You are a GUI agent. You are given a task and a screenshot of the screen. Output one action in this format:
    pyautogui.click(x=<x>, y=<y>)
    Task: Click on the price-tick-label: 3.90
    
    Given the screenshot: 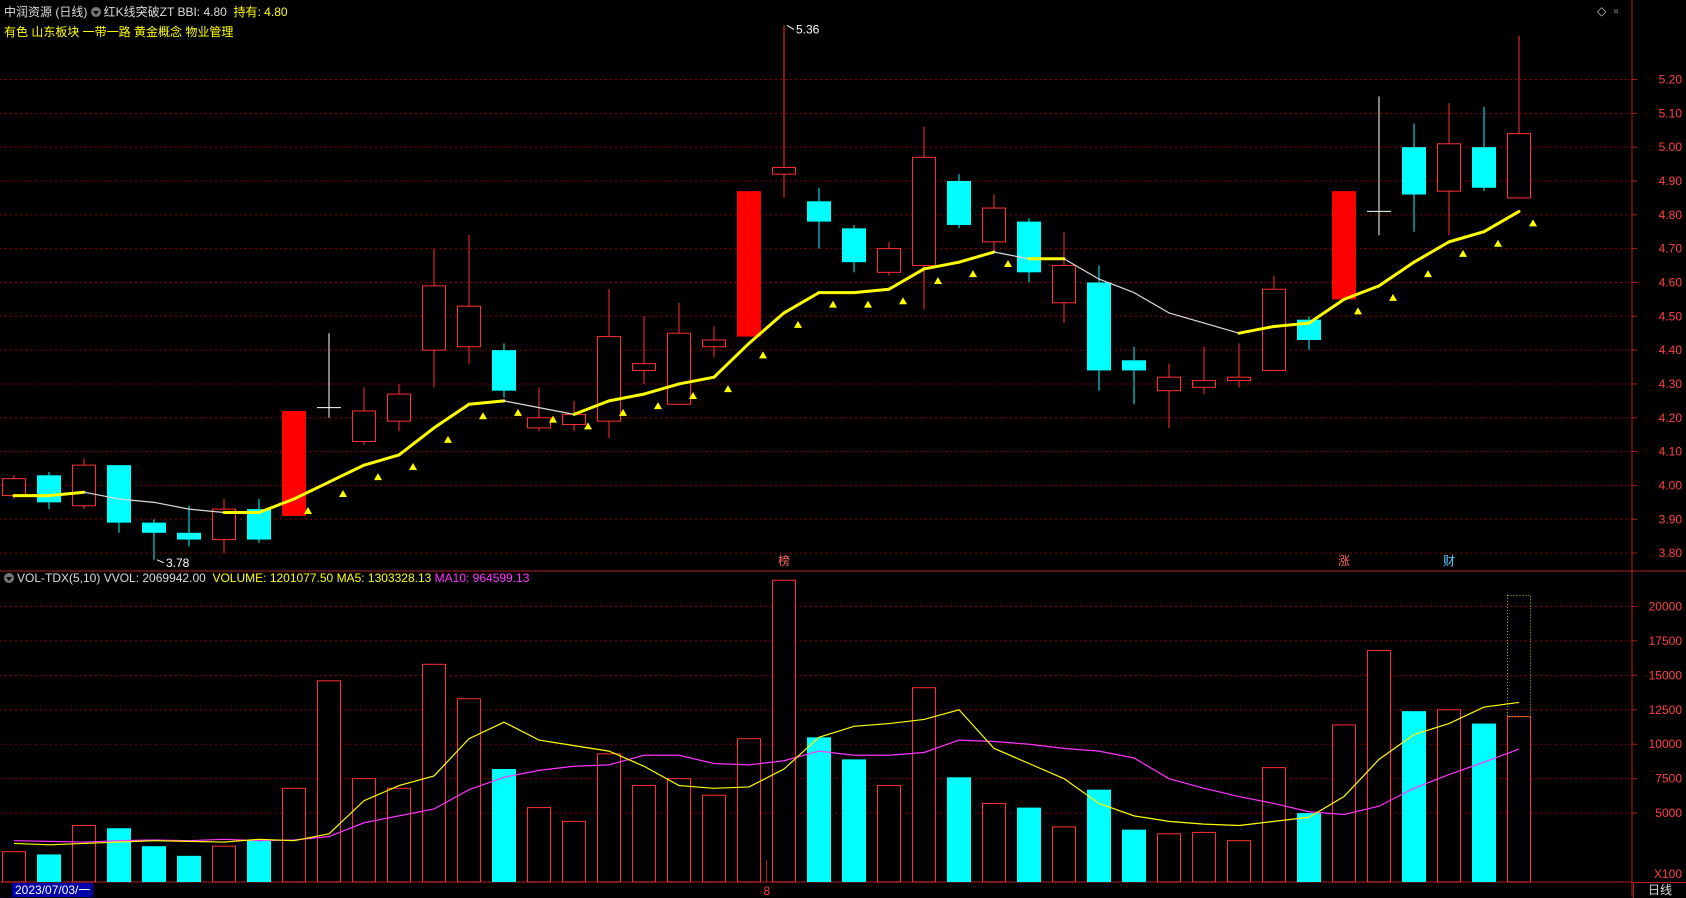 What is the action you would take?
    pyautogui.click(x=1671, y=519)
    